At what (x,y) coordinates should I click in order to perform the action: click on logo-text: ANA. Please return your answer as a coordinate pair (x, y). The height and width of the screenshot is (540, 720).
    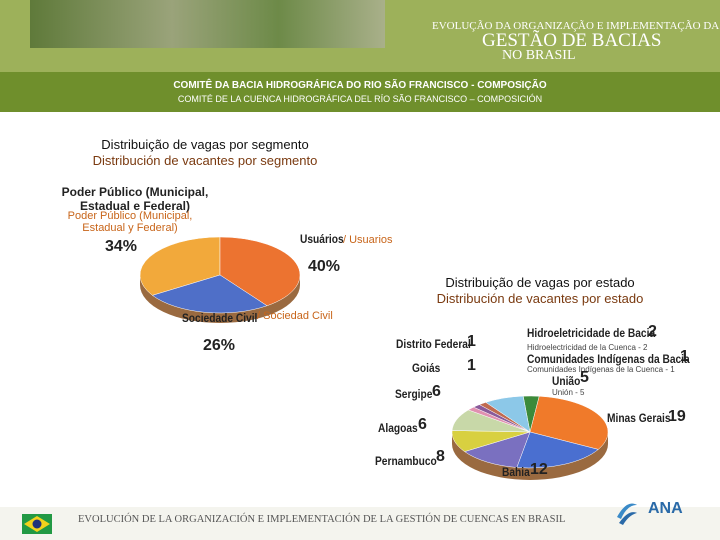
    Looking at the image, I should click on (665, 508).